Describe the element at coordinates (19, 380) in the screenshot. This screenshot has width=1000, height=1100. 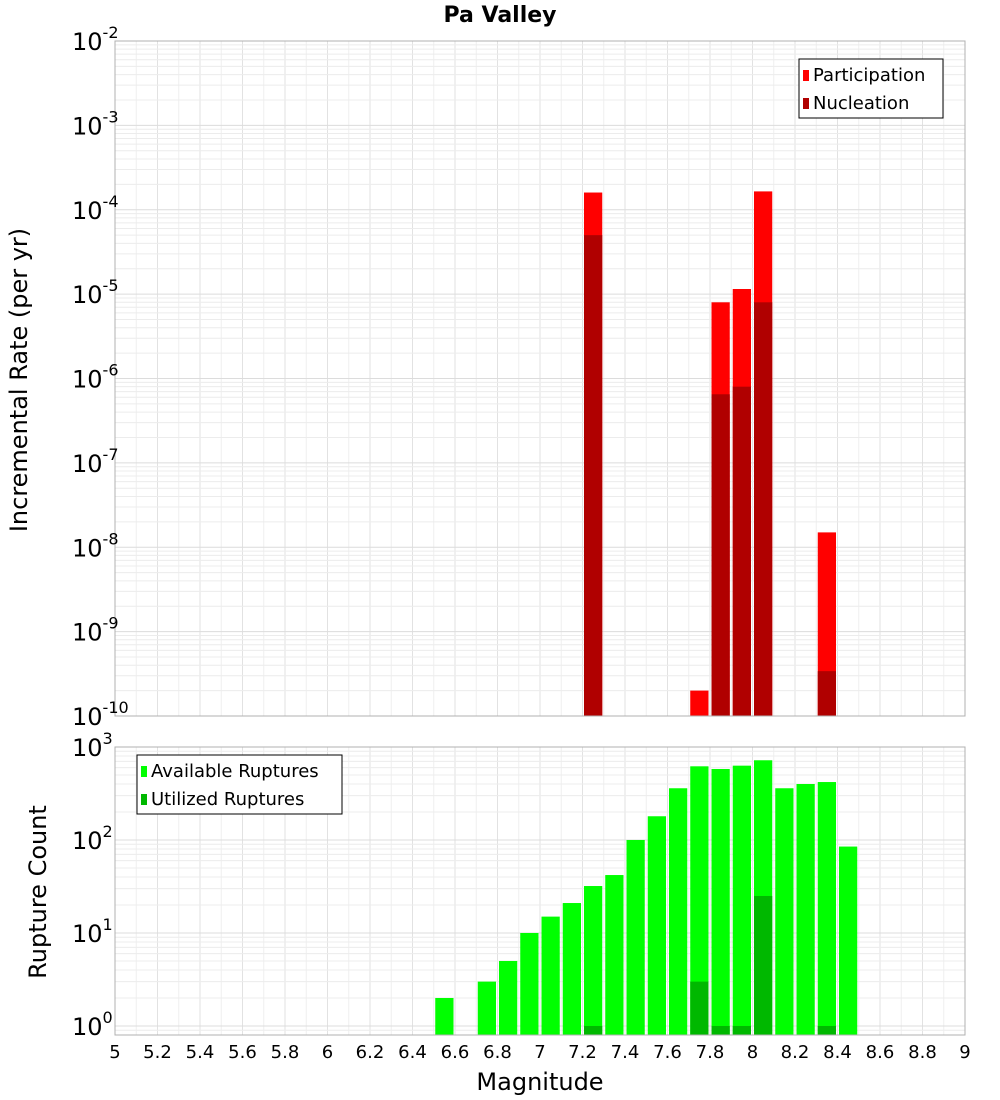
I see `top-y-axis-label: Incremental Rate (per yr)` at that location.